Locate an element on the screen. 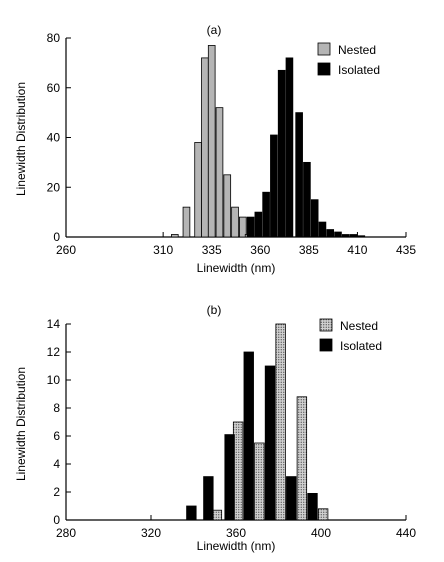  chart-title: (a) is located at coordinates (214, 30).